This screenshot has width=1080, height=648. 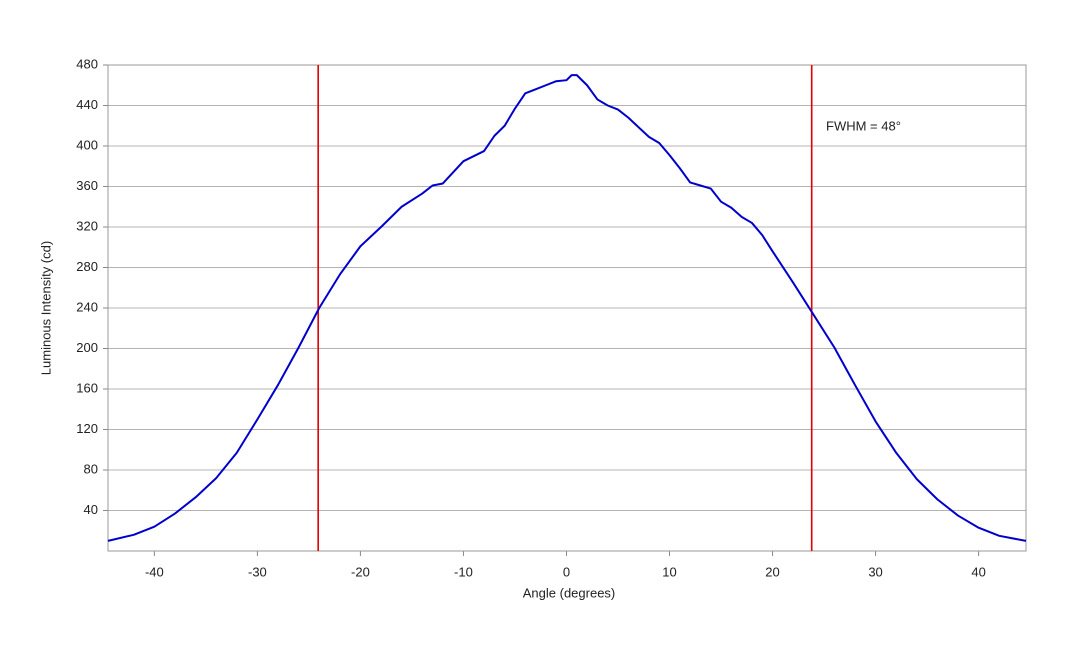 What do you see at coordinates (360, 571) in the screenshot?
I see `x-tick-label: -20` at bounding box center [360, 571].